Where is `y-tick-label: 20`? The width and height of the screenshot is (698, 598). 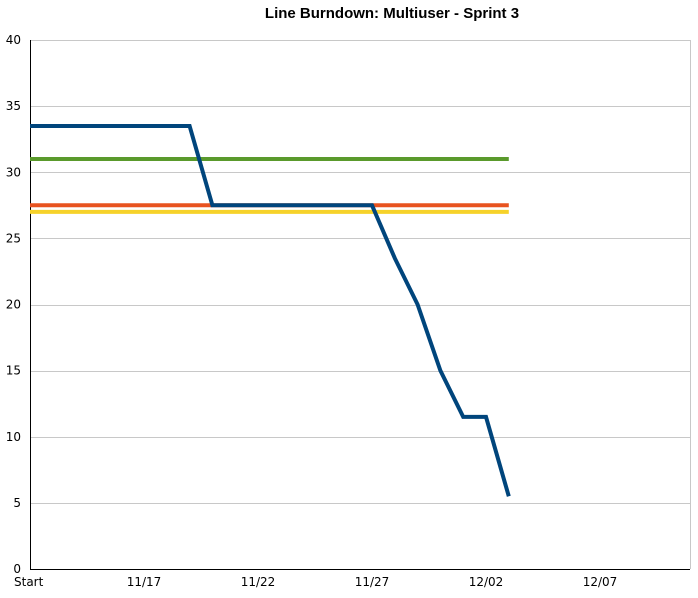
y-tick-label: 20 is located at coordinates (13, 305).